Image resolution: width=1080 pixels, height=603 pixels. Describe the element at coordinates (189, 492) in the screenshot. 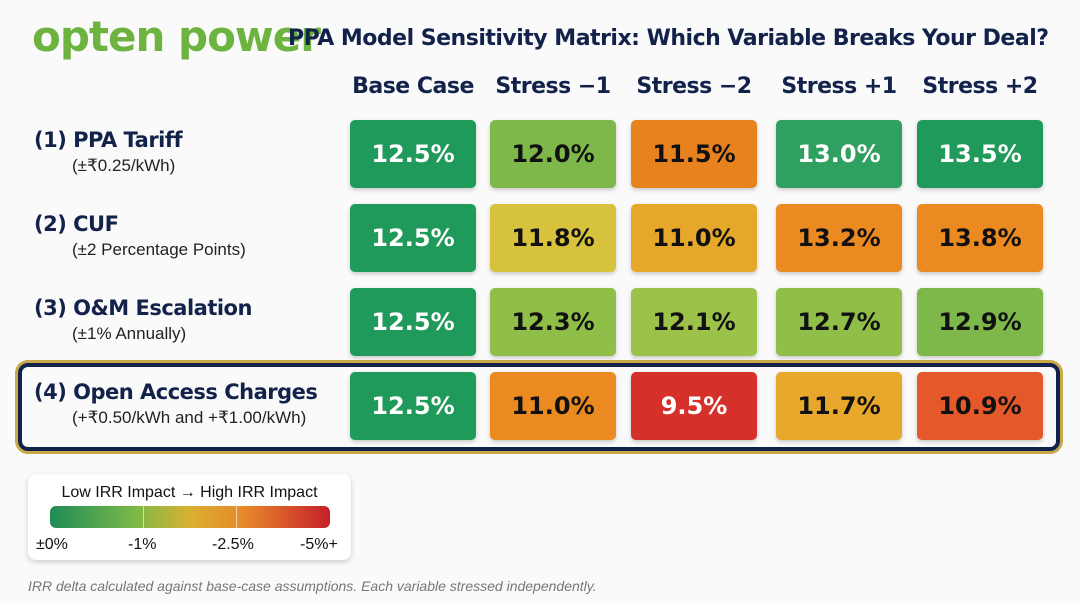

I see `legend-title: Low IRR Impact → High IRR Impact` at that location.